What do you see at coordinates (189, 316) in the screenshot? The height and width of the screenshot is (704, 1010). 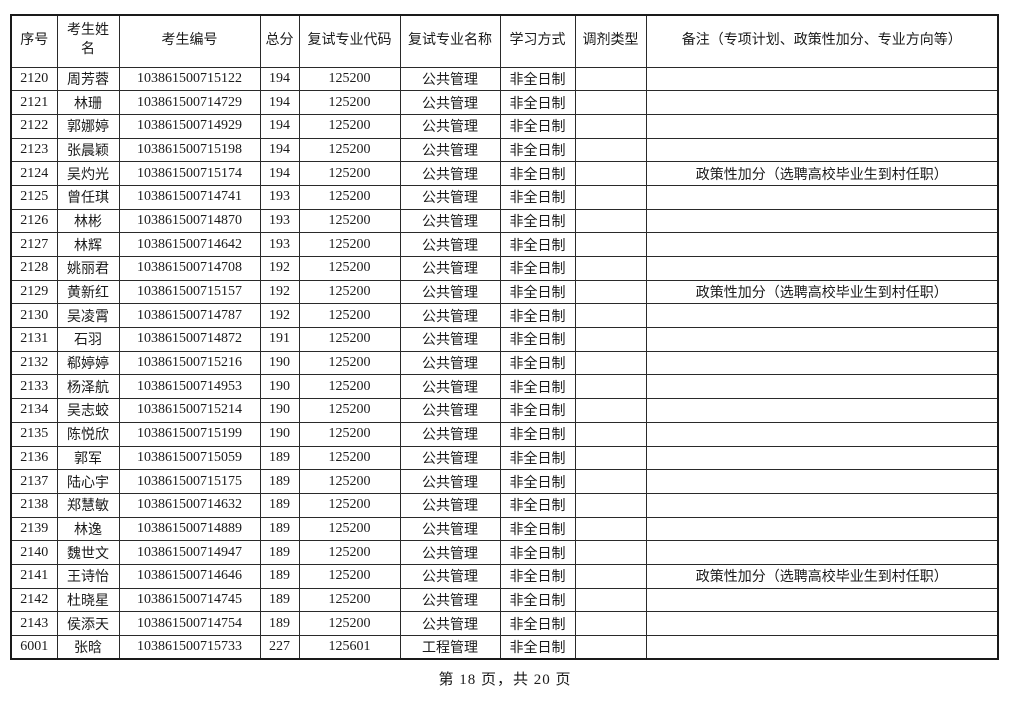 I see `cell-candidate-no: 103861500714787` at bounding box center [189, 316].